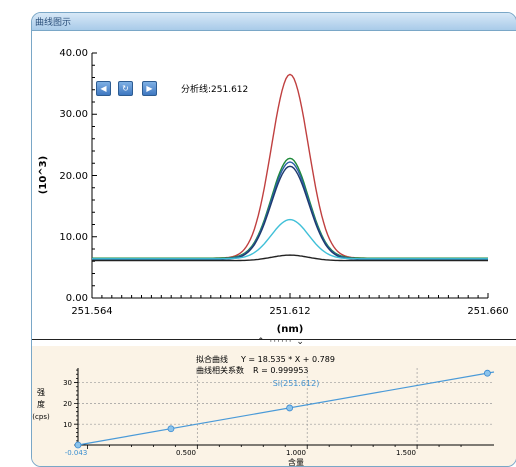 This screenshot has height=467, width=516. What do you see at coordinates (41, 392) in the screenshot?
I see `y-axis-label-1: 强` at bounding box center [41, 392].